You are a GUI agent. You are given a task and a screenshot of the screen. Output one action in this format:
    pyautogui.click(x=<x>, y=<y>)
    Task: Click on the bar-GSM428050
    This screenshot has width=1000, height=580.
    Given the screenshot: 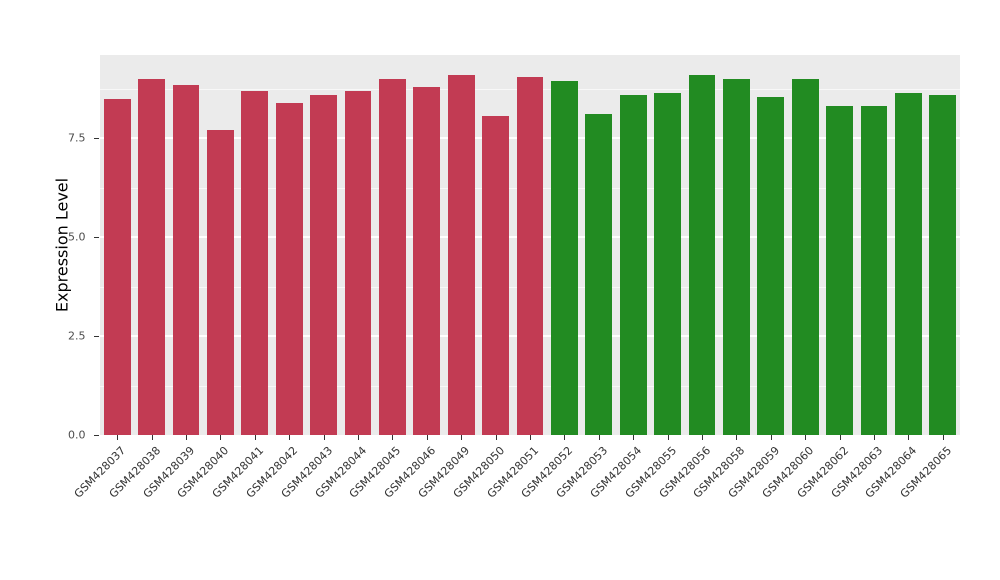 What is the action you would take?
    pyautogui.click(x=495, y=275)
    